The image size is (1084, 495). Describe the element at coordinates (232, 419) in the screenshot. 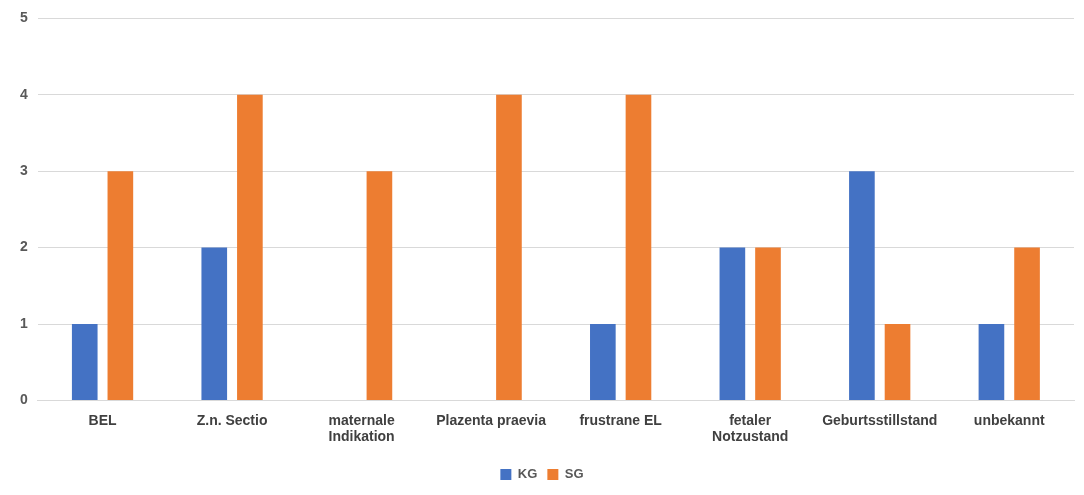

I see `x-tick-label: Z.n. Sectio` at that location.